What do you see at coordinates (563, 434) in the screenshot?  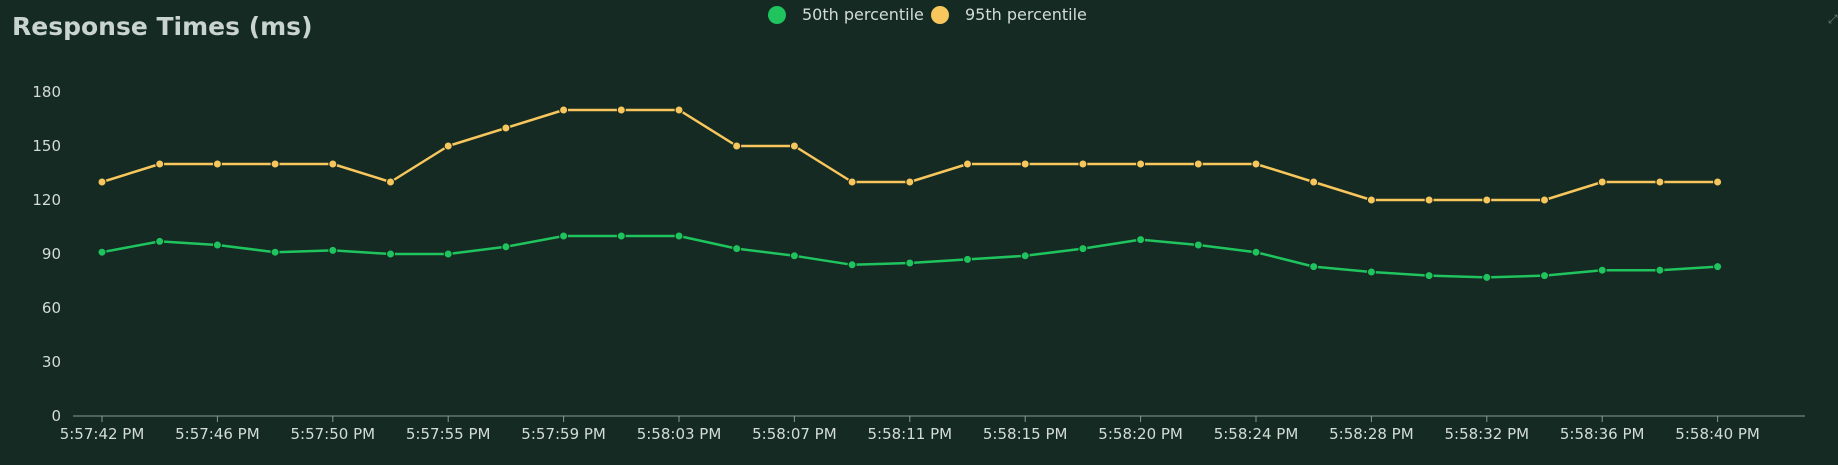 I see `x-tick-label: 5:57:59 PM` at bounding box center [563, 434].